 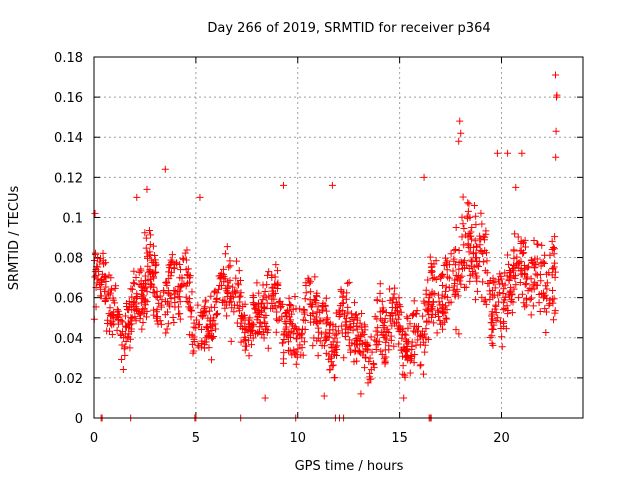 I want to click on y-tick-label: 0.18, so click(x=68, y=58).